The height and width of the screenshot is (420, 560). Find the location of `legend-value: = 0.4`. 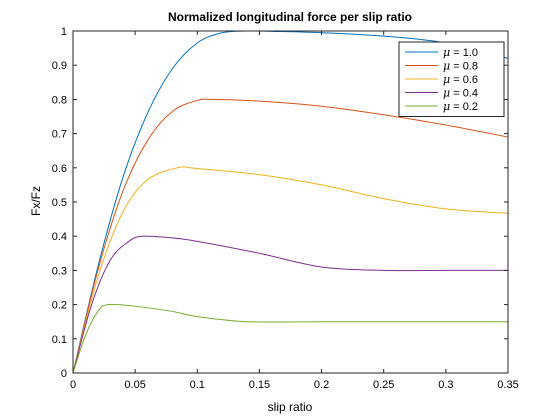

legend-value: = 0.4 is located at coordinates (464, 94).